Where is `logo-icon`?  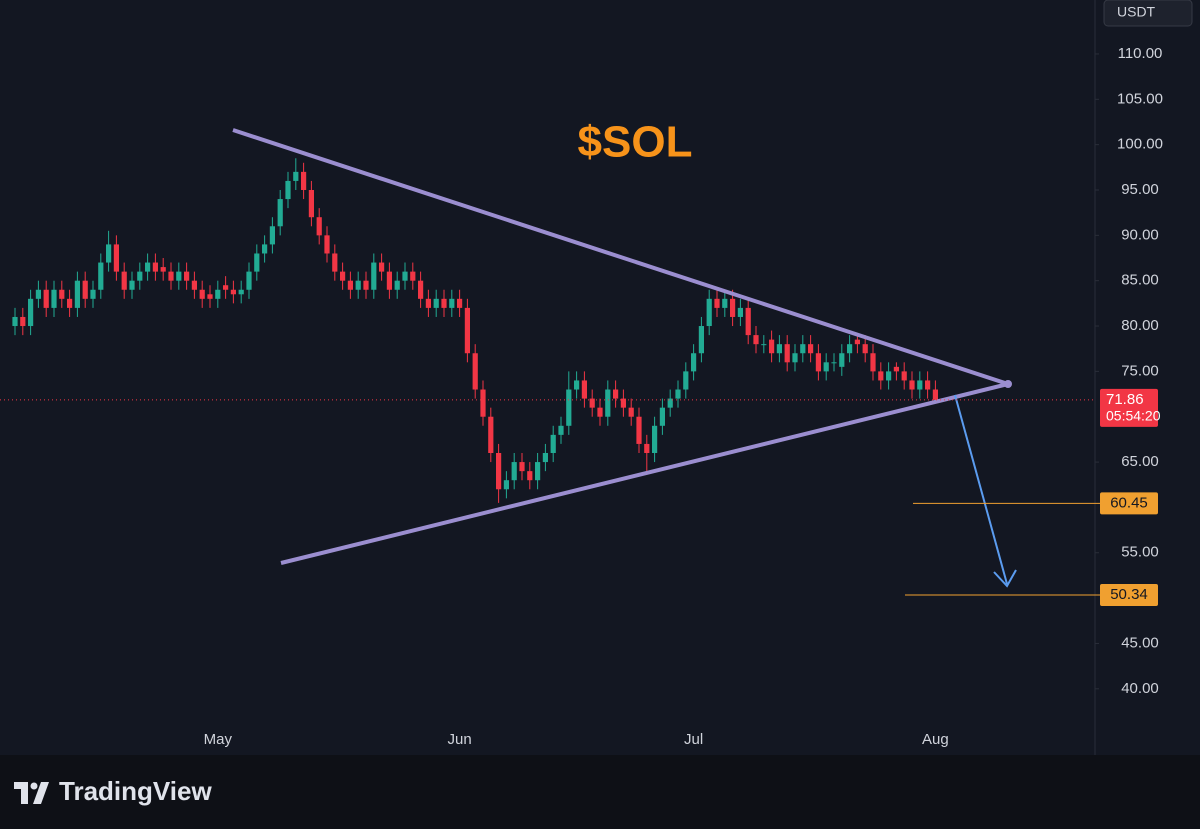 logo-icon is located at coordinates (31, 793).